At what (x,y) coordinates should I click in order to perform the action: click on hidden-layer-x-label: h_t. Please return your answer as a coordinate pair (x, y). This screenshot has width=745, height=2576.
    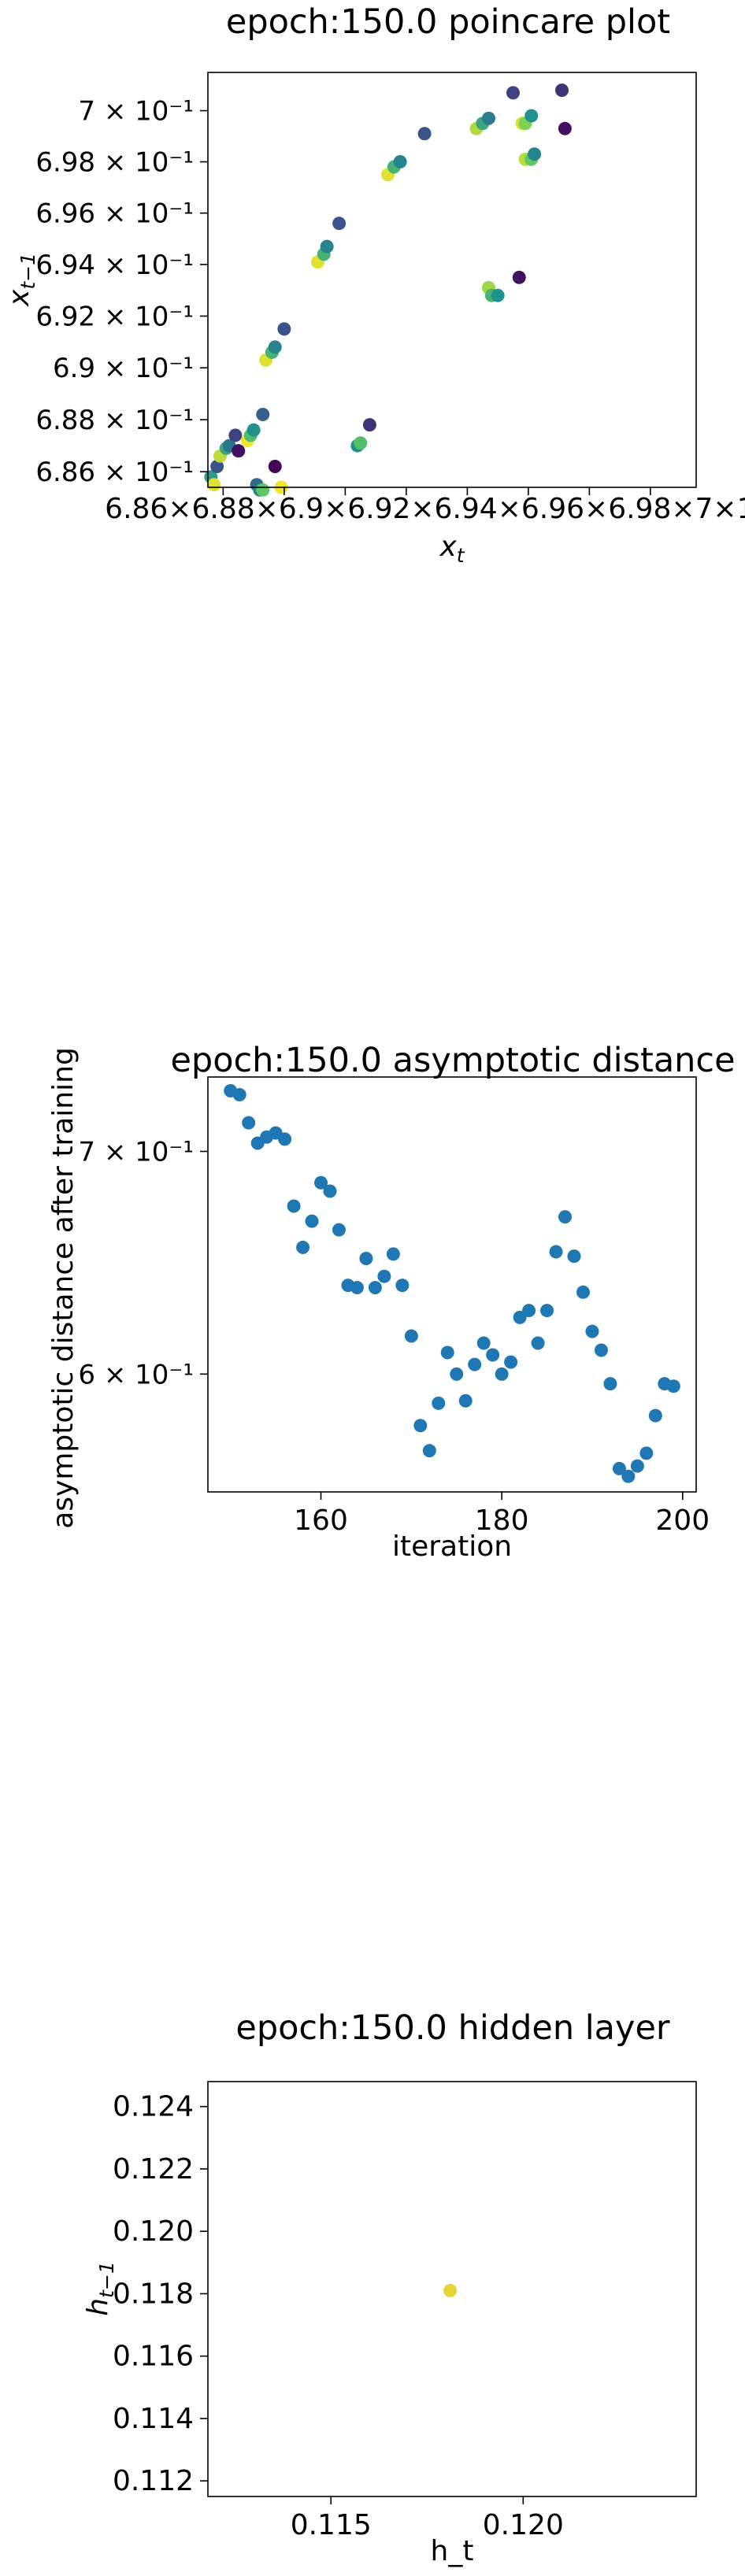
    Looking at the image, I should click on (453, 2551).